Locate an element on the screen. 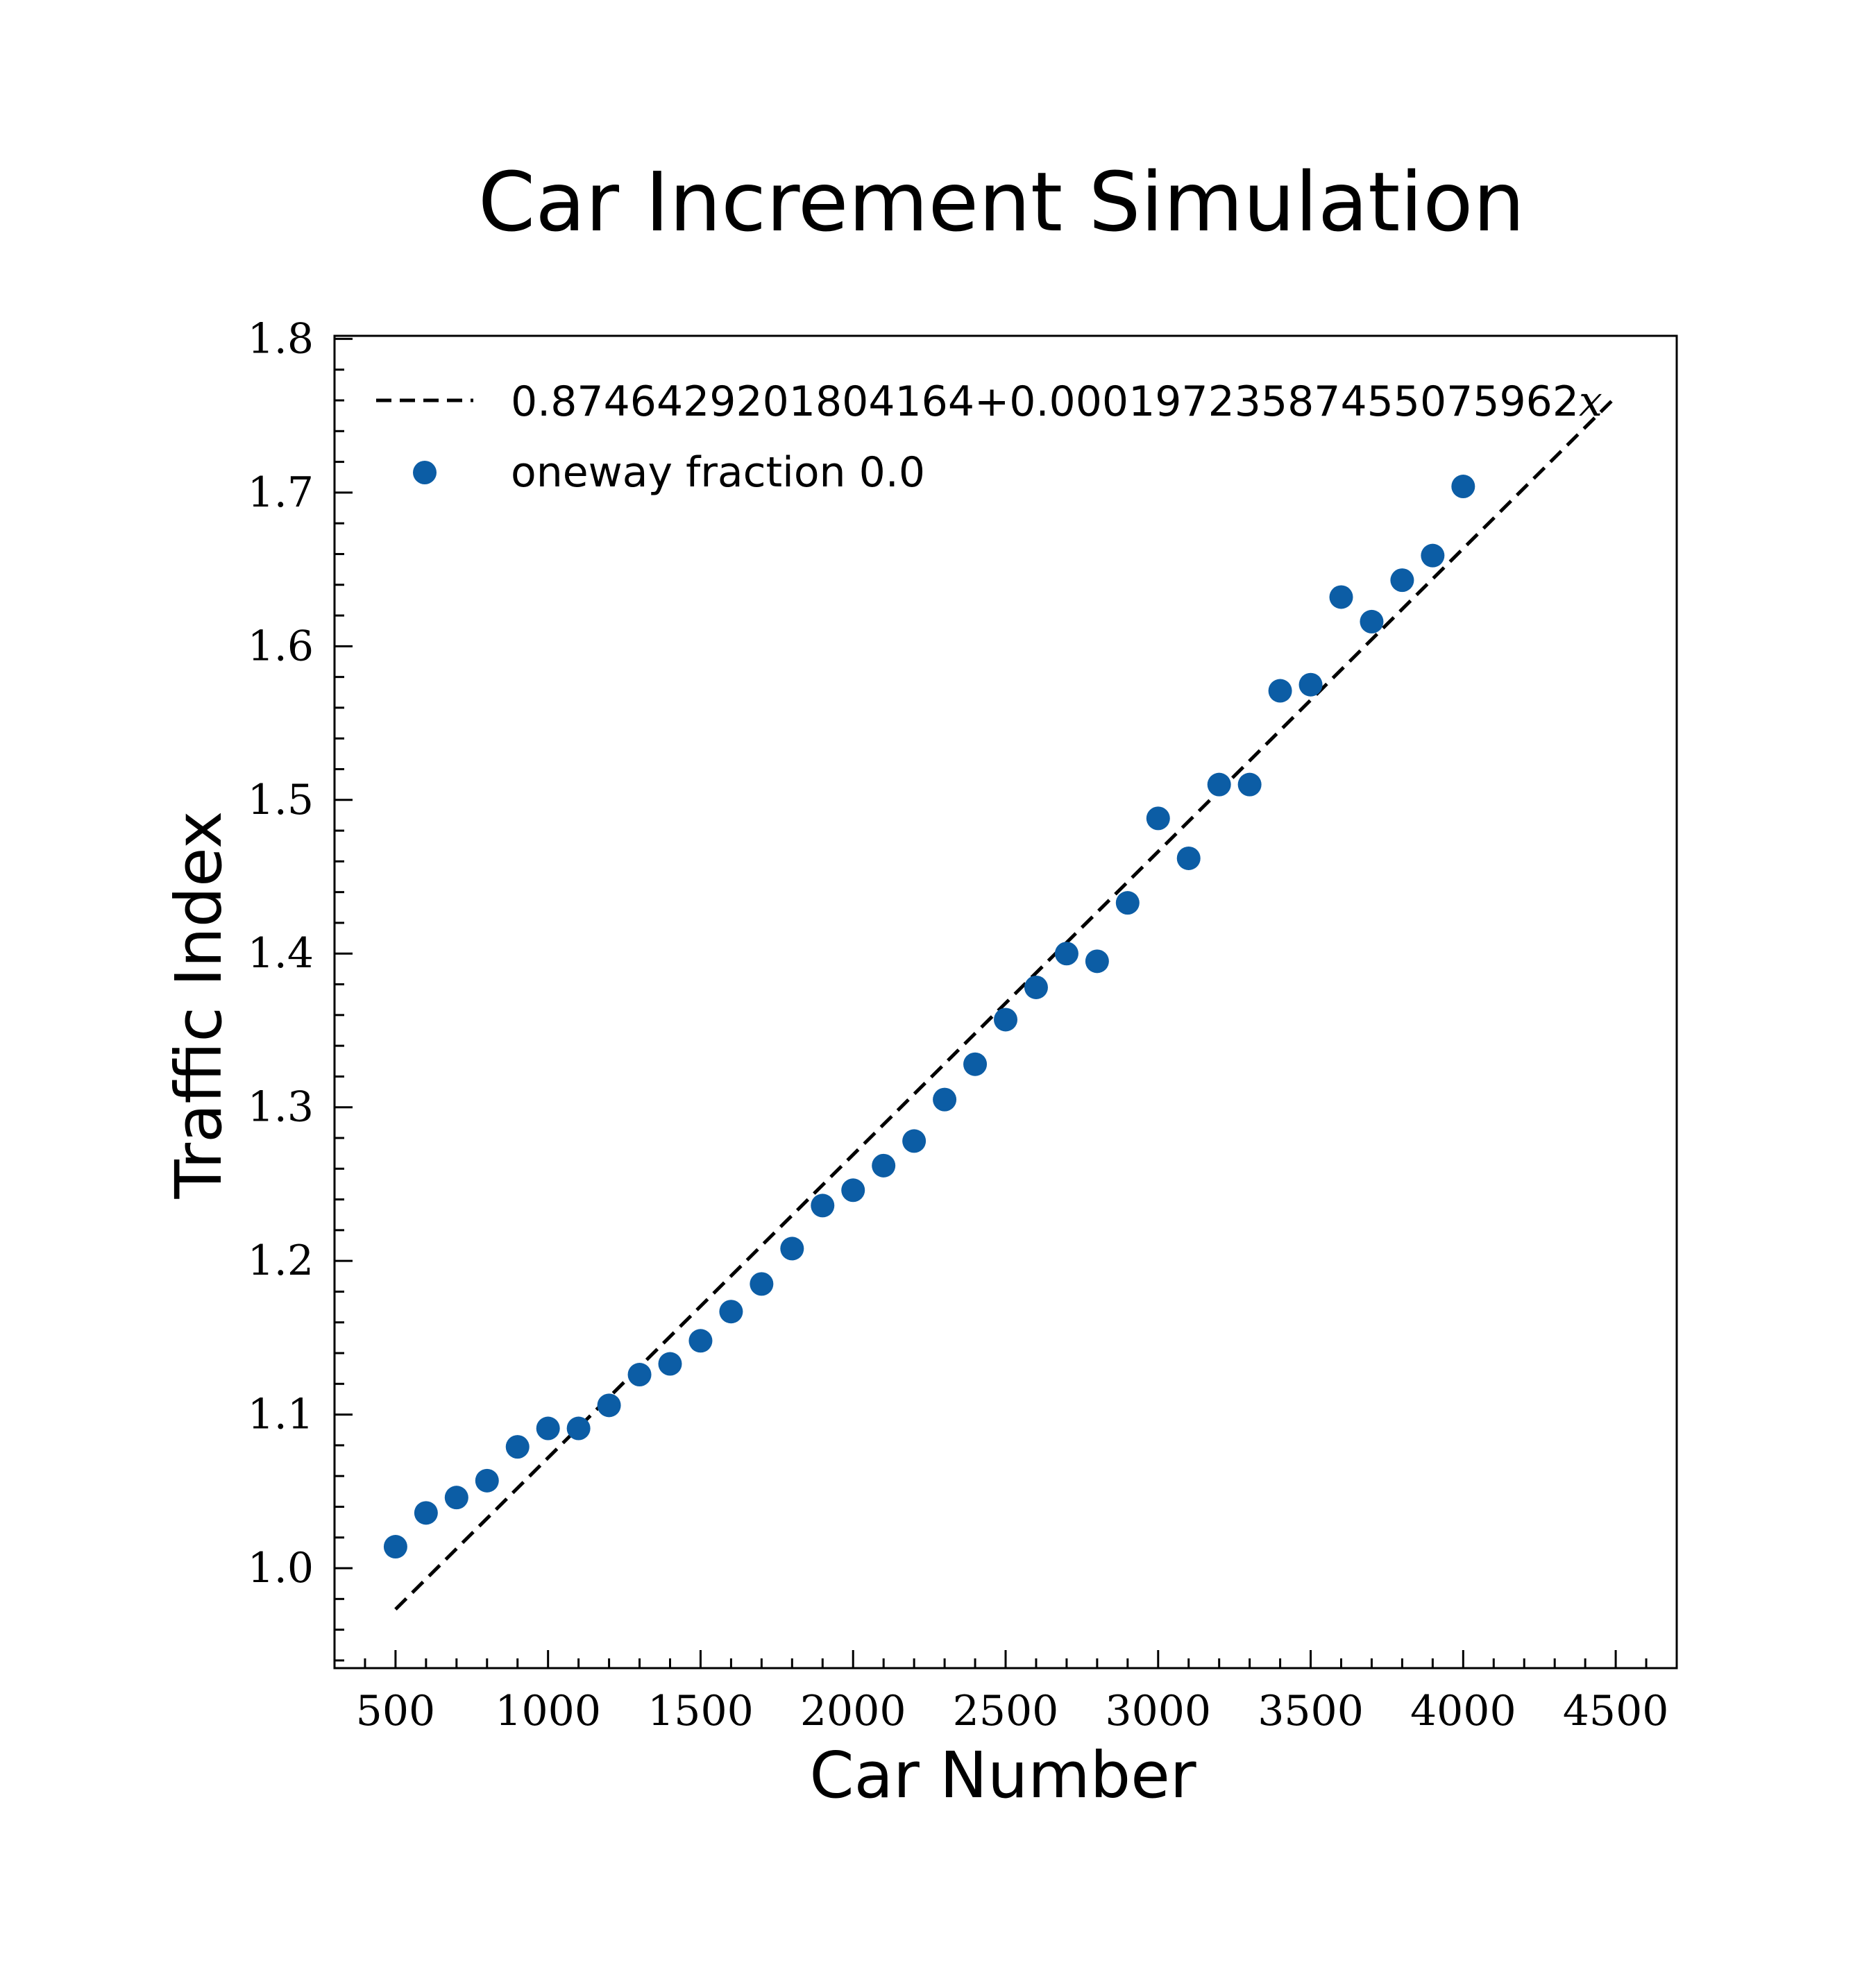 The width and height of the screenshot is (1853, 1988). y-tick-label: 1.3 is located at coordinates (281, 1107).